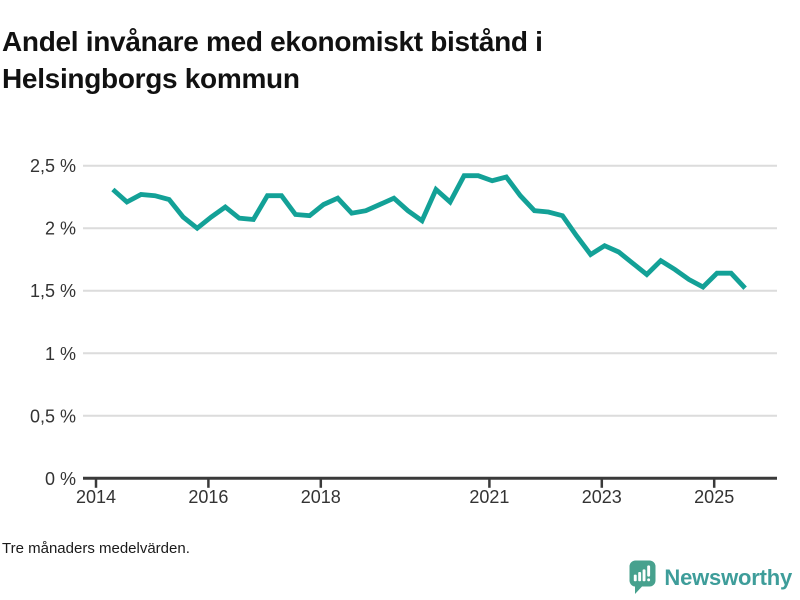 The image size is (800, 600). Describe the element at coordinates (53, 166) in the screenshot. I see `y-tick-label: 2,5 %` at that location.